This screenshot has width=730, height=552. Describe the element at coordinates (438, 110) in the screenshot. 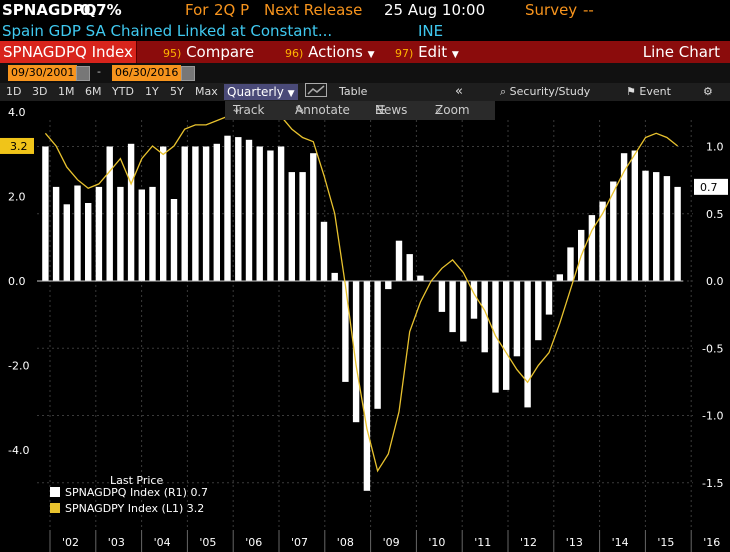

I see `magnifier-icon: ⌕` at that location.